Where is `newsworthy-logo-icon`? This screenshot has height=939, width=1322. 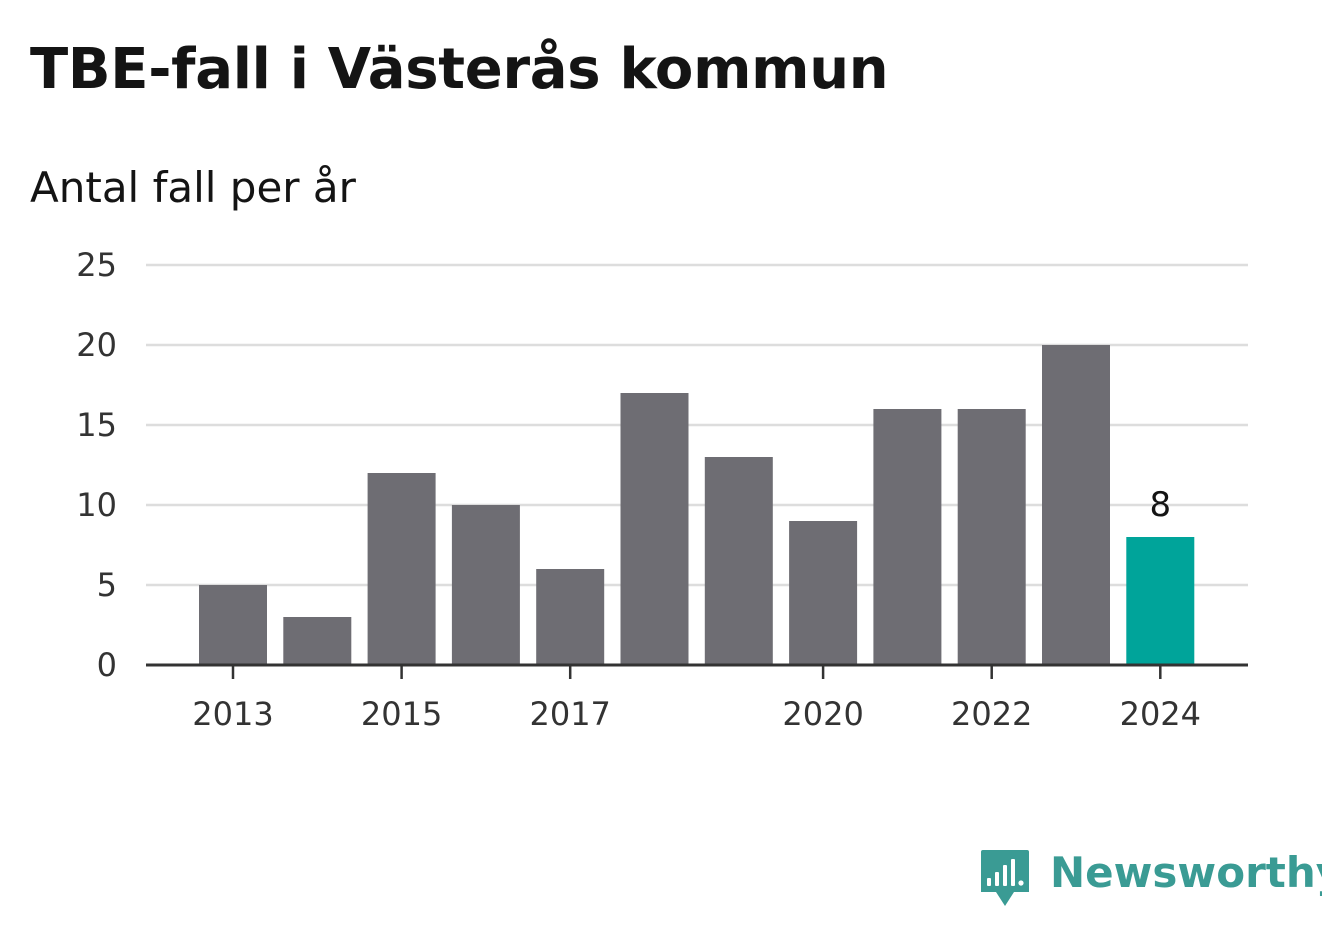 newsworthy-logo-icon is located at coordinates (1005, 878).